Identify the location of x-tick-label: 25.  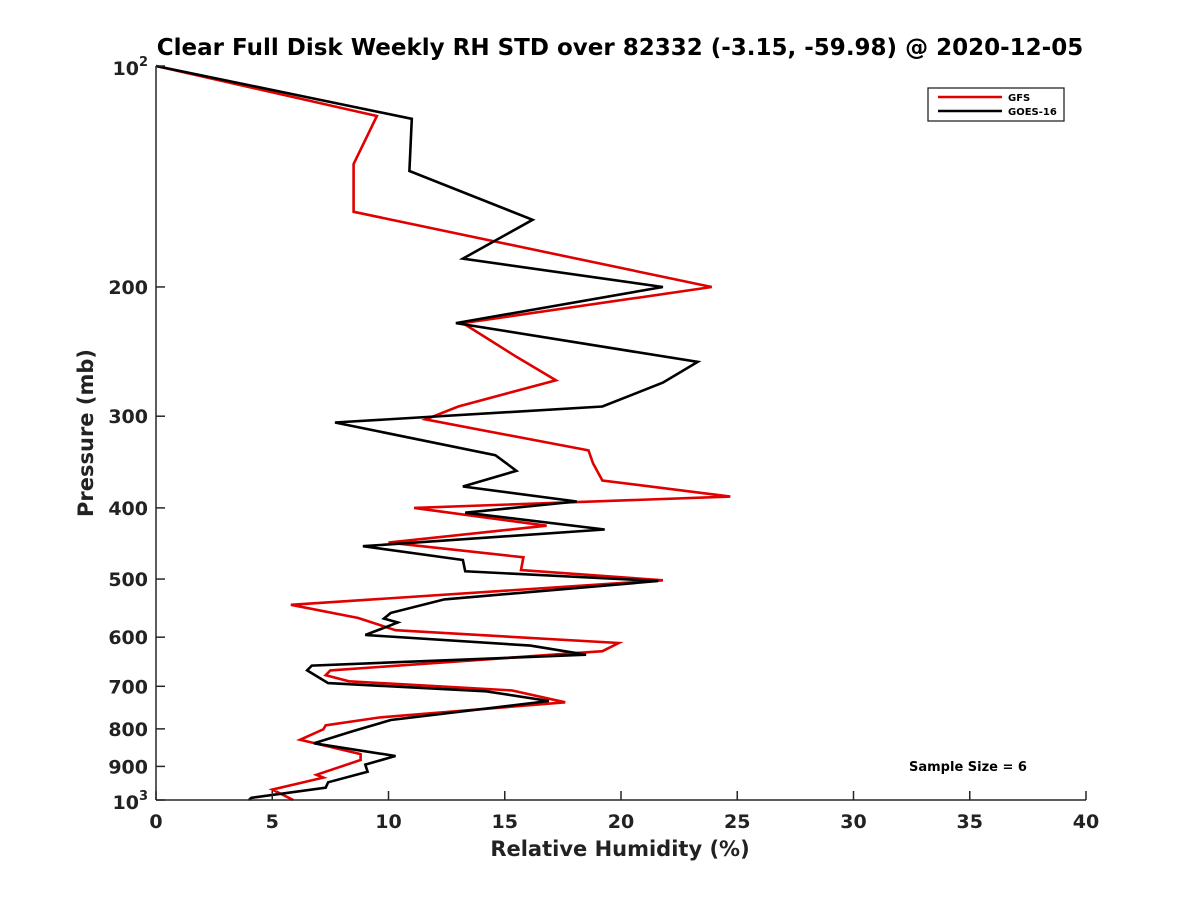
(737, 822).